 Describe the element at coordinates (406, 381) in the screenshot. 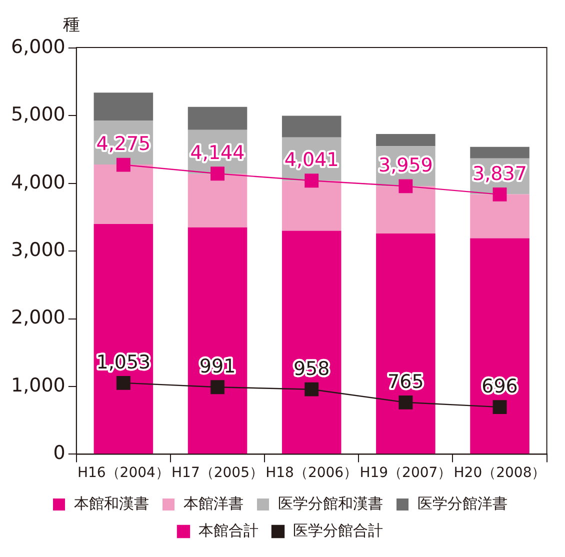

I see `data-label: 765` at that location.